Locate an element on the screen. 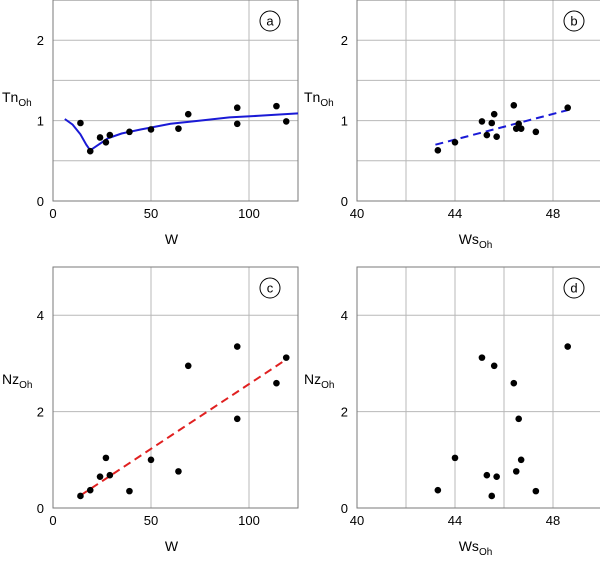 The height and width of the screenshot is (561, 600). panel-letter: d is located at coordinates (573, 288).